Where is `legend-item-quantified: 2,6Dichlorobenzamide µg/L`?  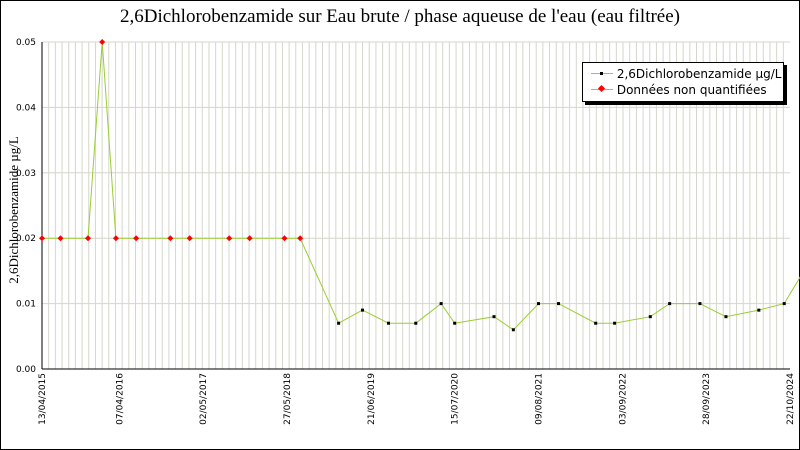
legend-item-quantified: 2,6Dichlorobenzamide µg/L is located at coordinates (686, 74).